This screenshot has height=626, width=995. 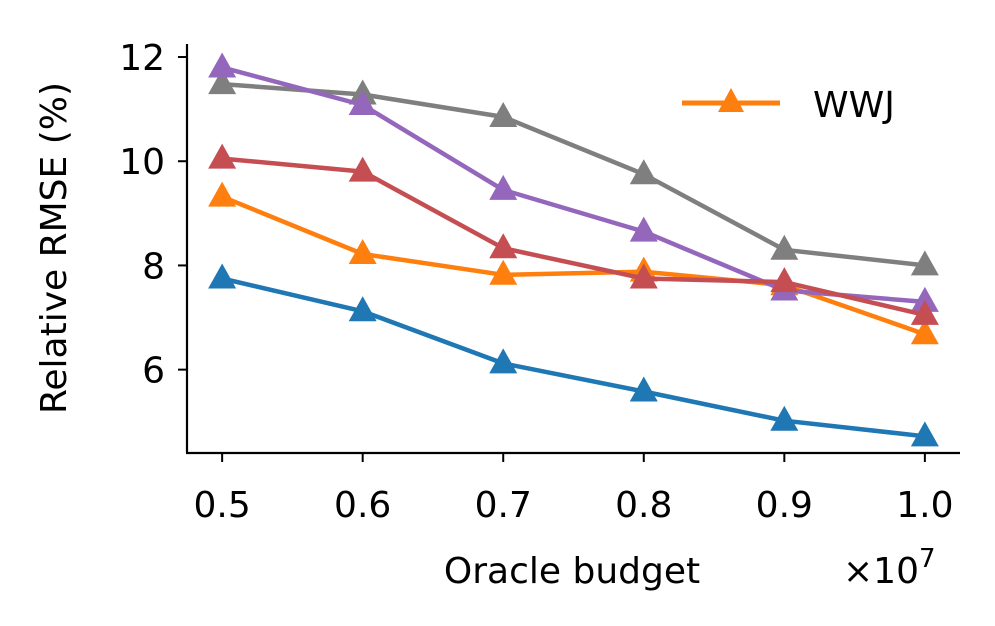 What do you see at coordinates (731, 100) in the screenshot?
I see `legend-marker-wwj` at bounding box center [731, 100].